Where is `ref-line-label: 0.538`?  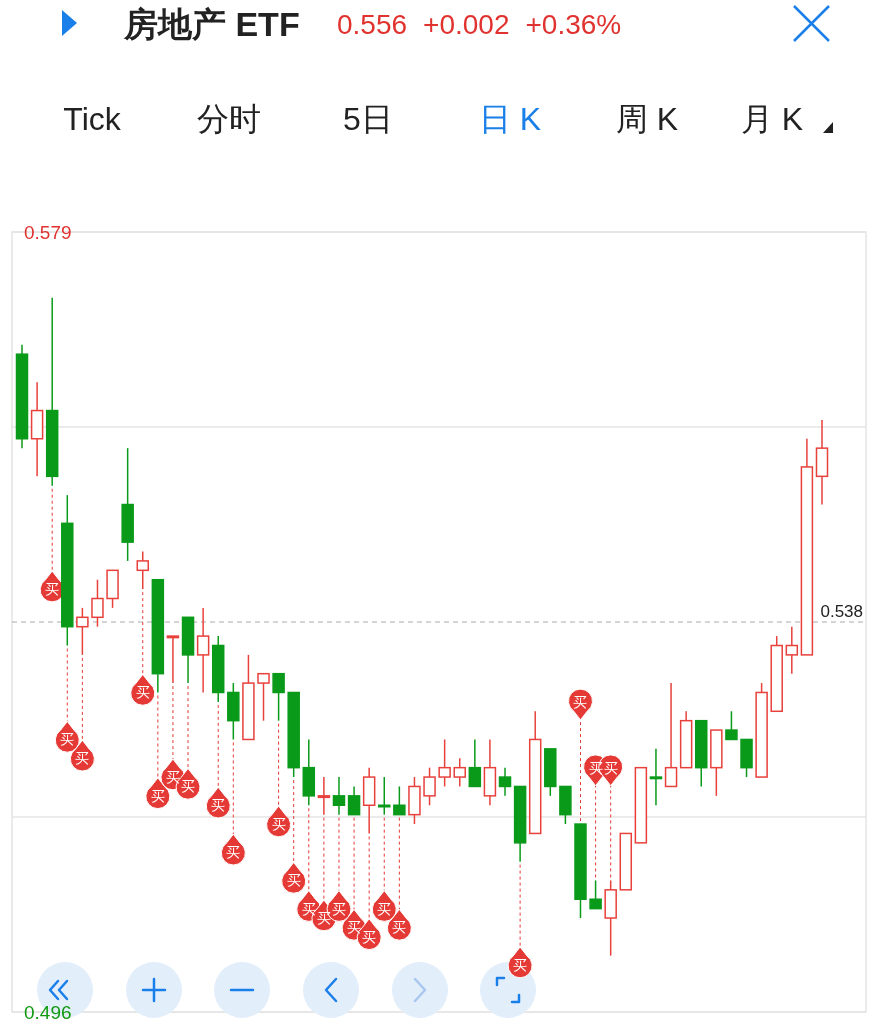
ref-line-label: 0.538 is located at coordinates (841, 611).